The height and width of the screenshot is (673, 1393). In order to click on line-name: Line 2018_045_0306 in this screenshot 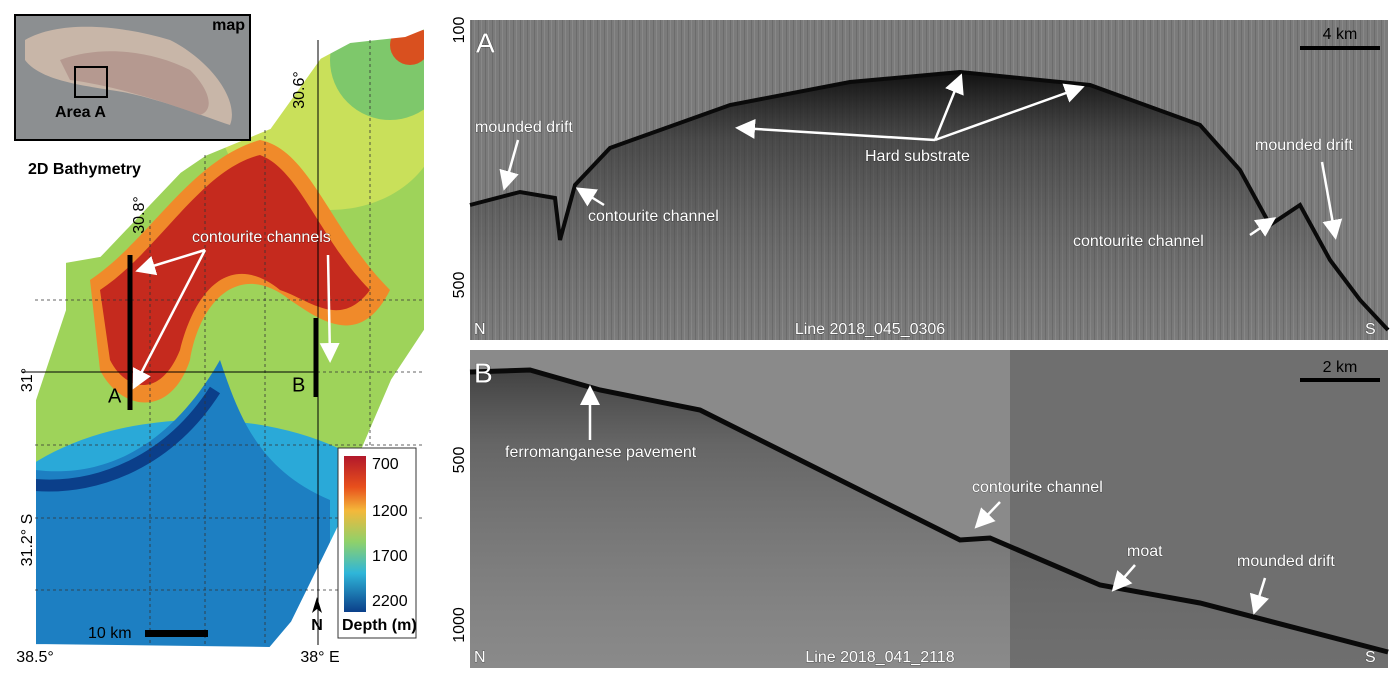, I will do `click(870, 329)`.